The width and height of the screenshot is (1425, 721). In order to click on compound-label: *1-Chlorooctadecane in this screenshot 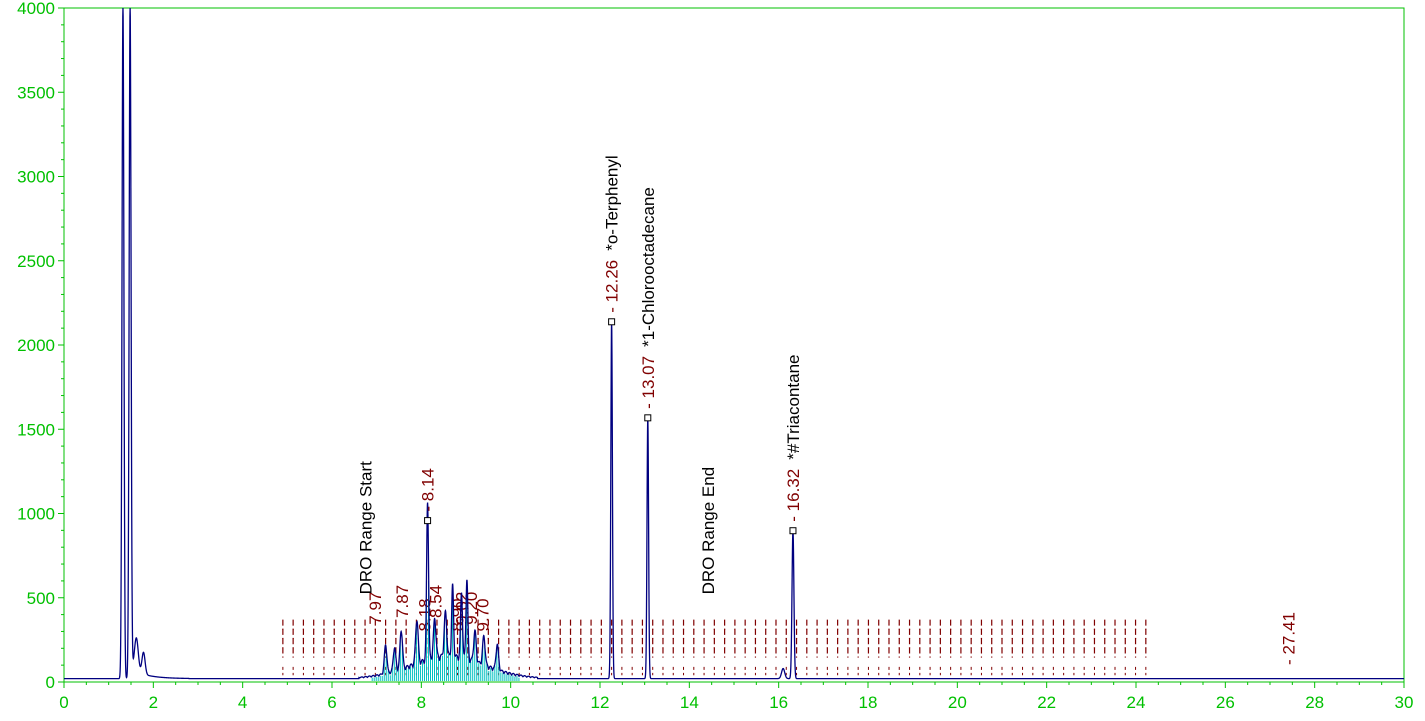, I will do `click(648, 267)`.